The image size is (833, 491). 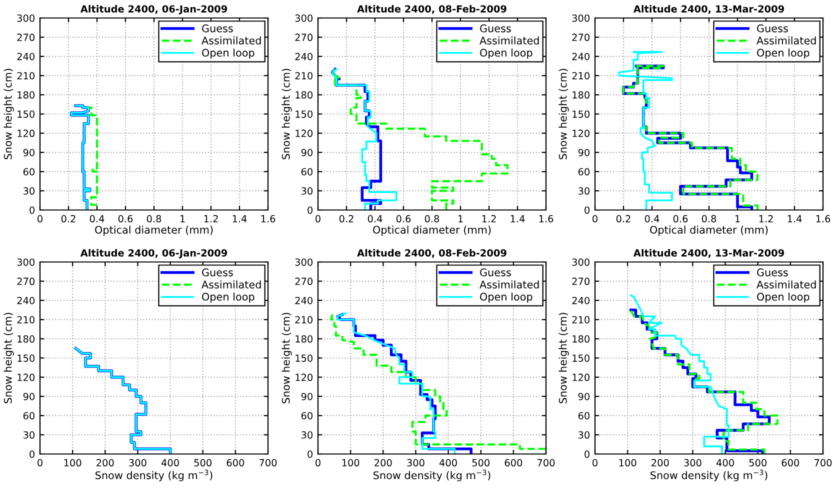 I want to click on x-tick-label: 500, so click(x=757, y=462).